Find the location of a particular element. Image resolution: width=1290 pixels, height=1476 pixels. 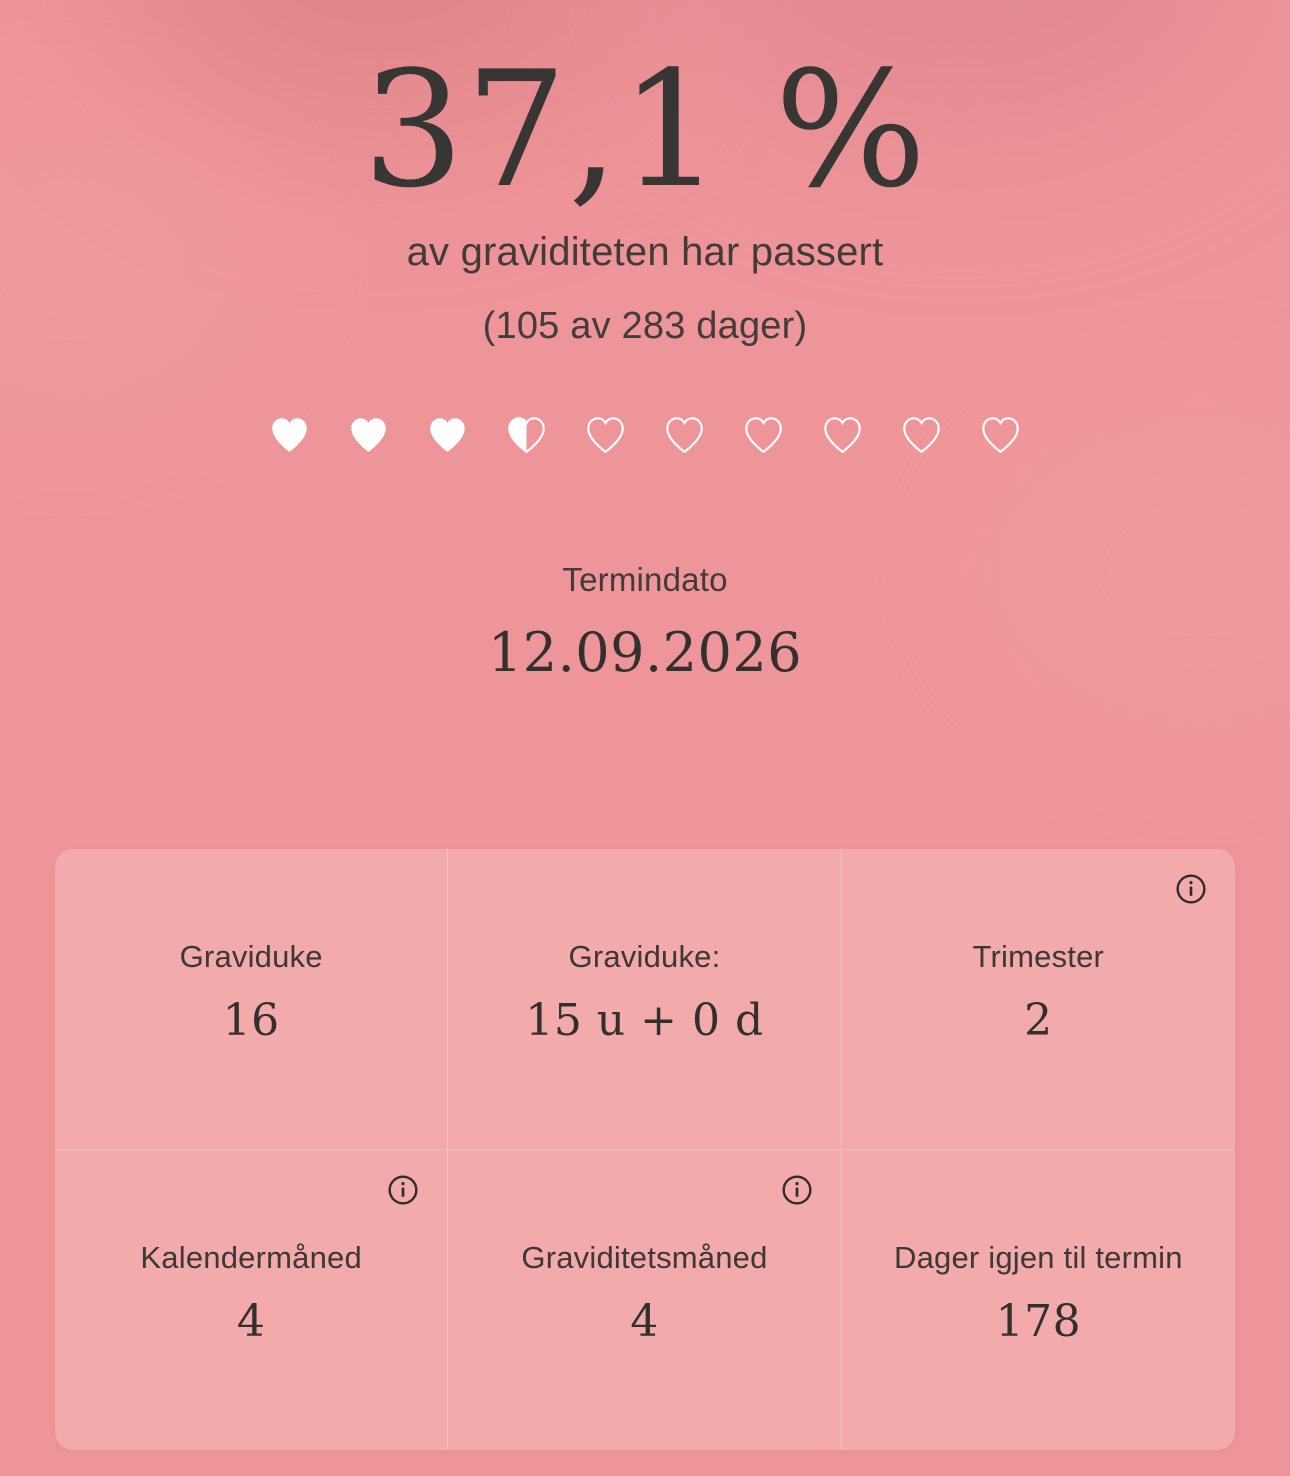

hearts-progress-row is located at coordinates (645, 435).